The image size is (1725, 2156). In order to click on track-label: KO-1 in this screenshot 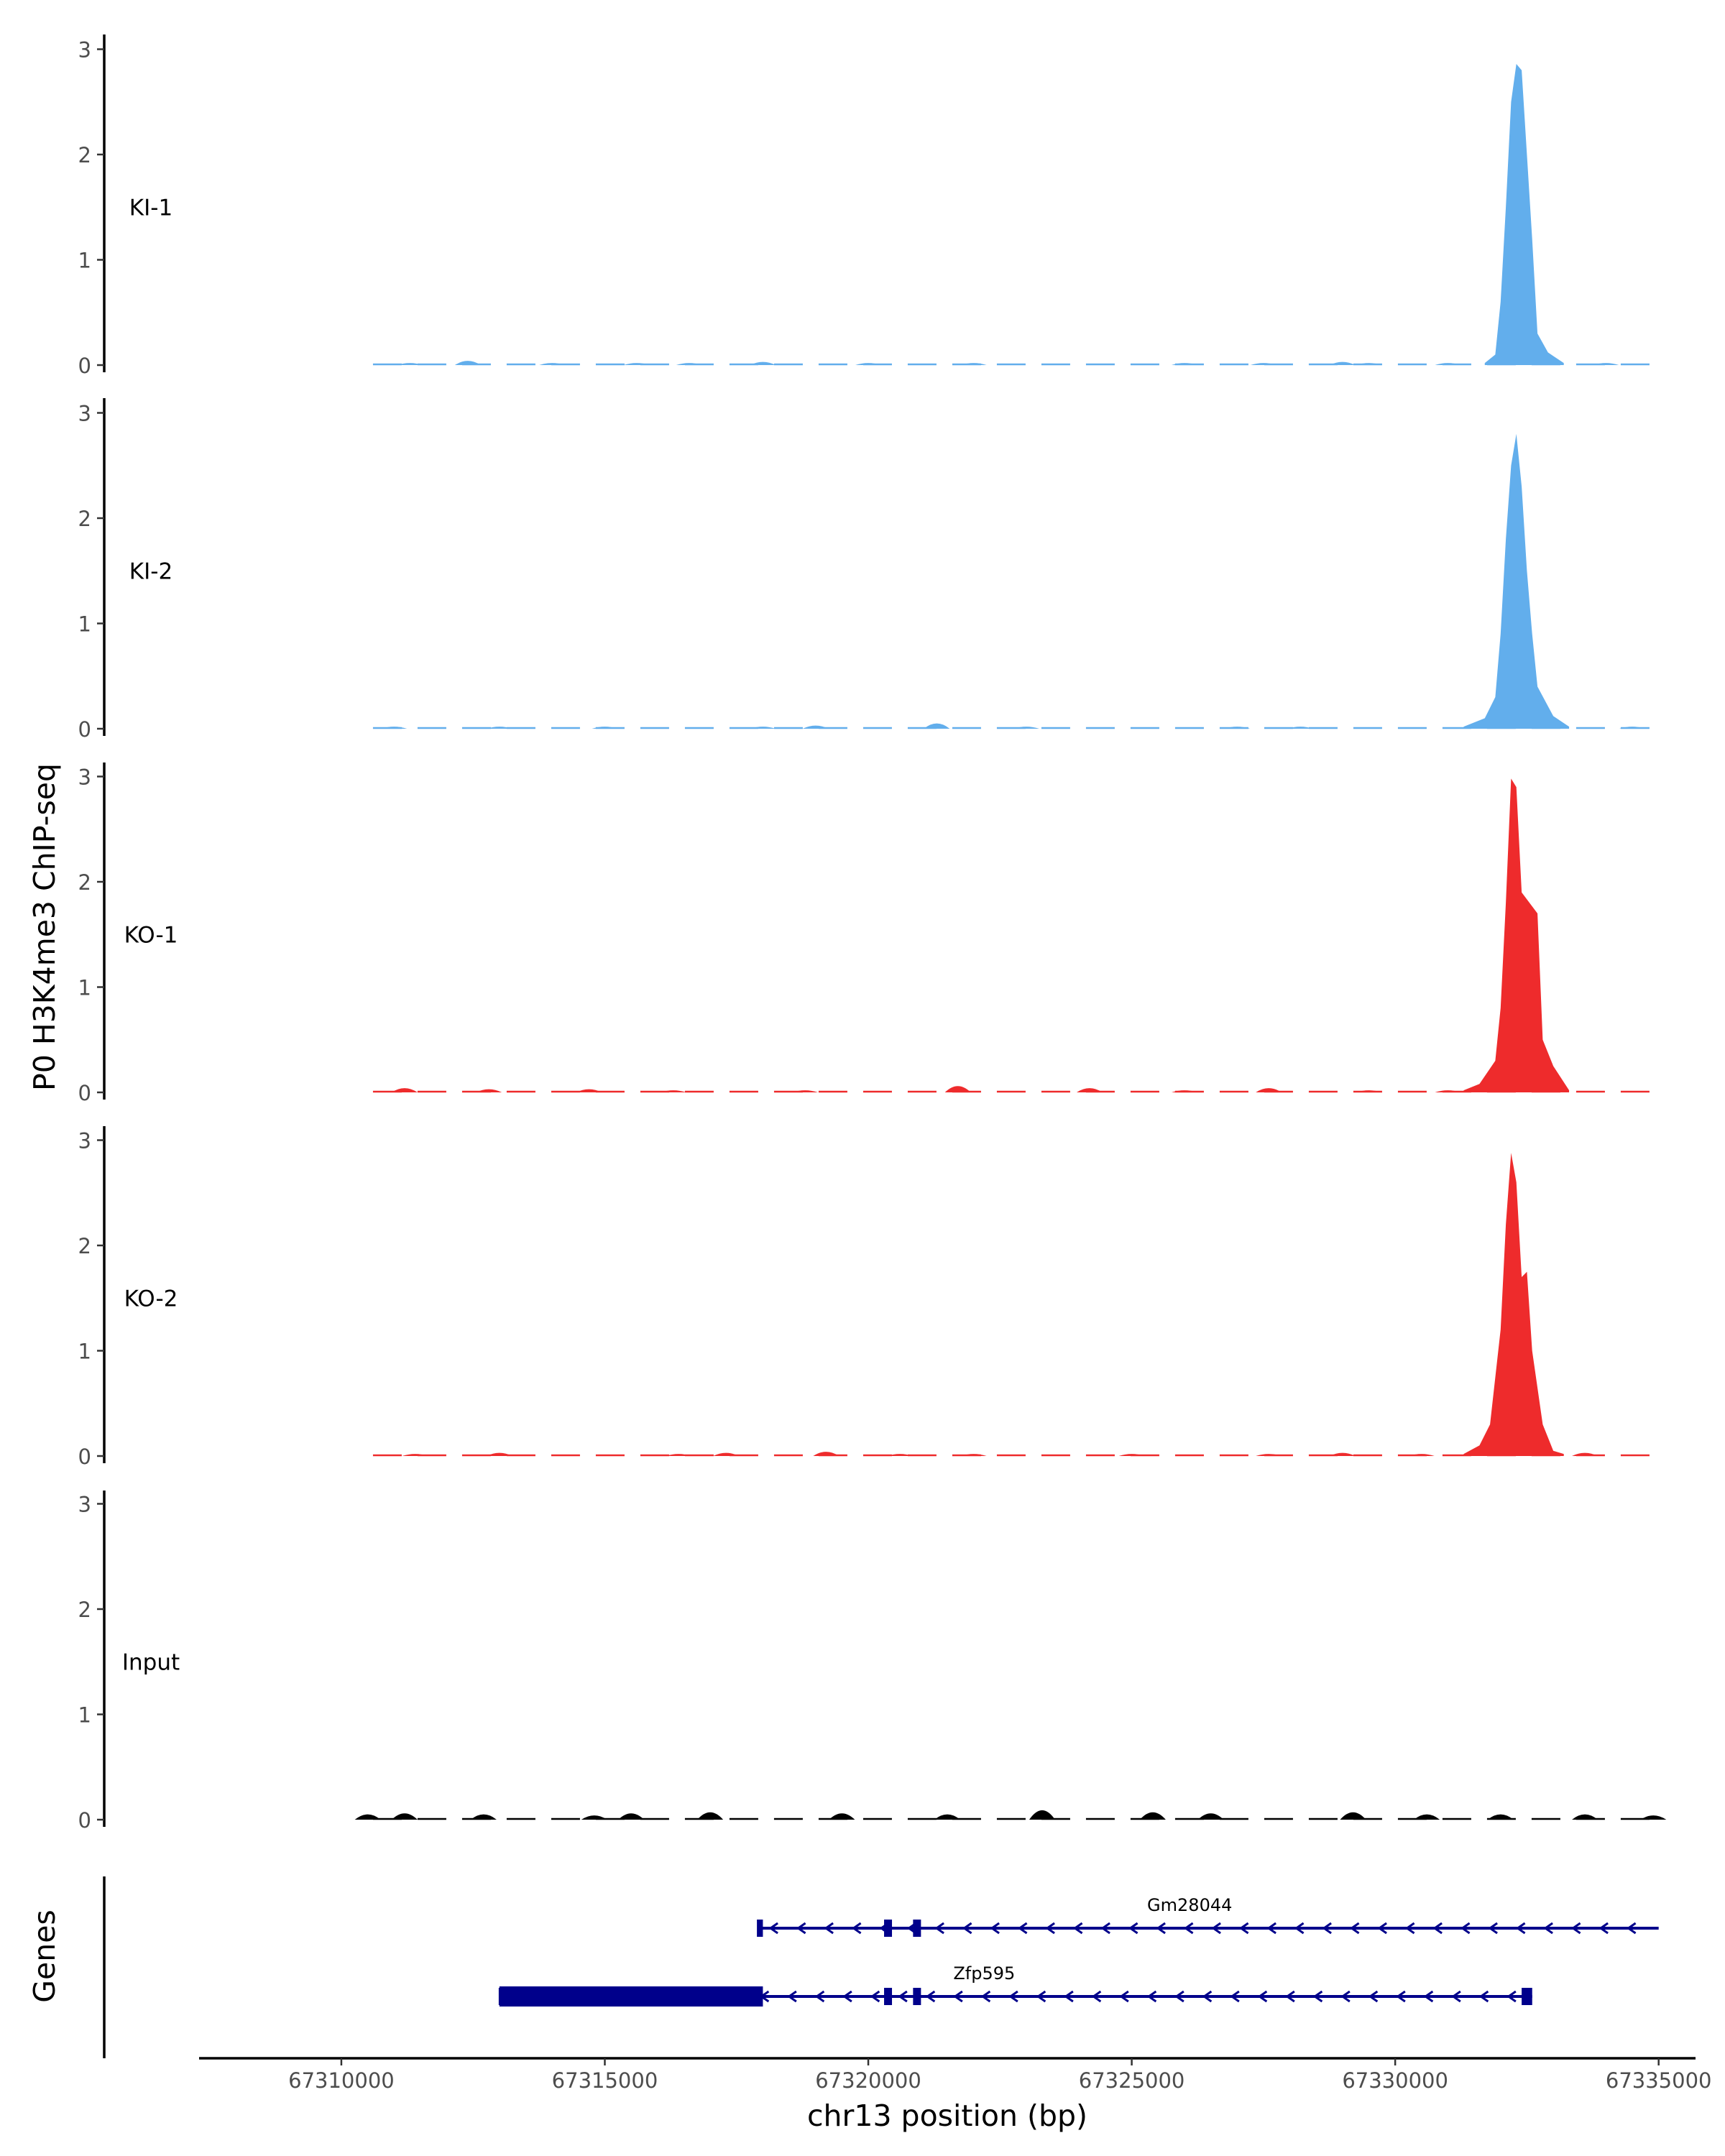, I will do `click(151, 935)`.